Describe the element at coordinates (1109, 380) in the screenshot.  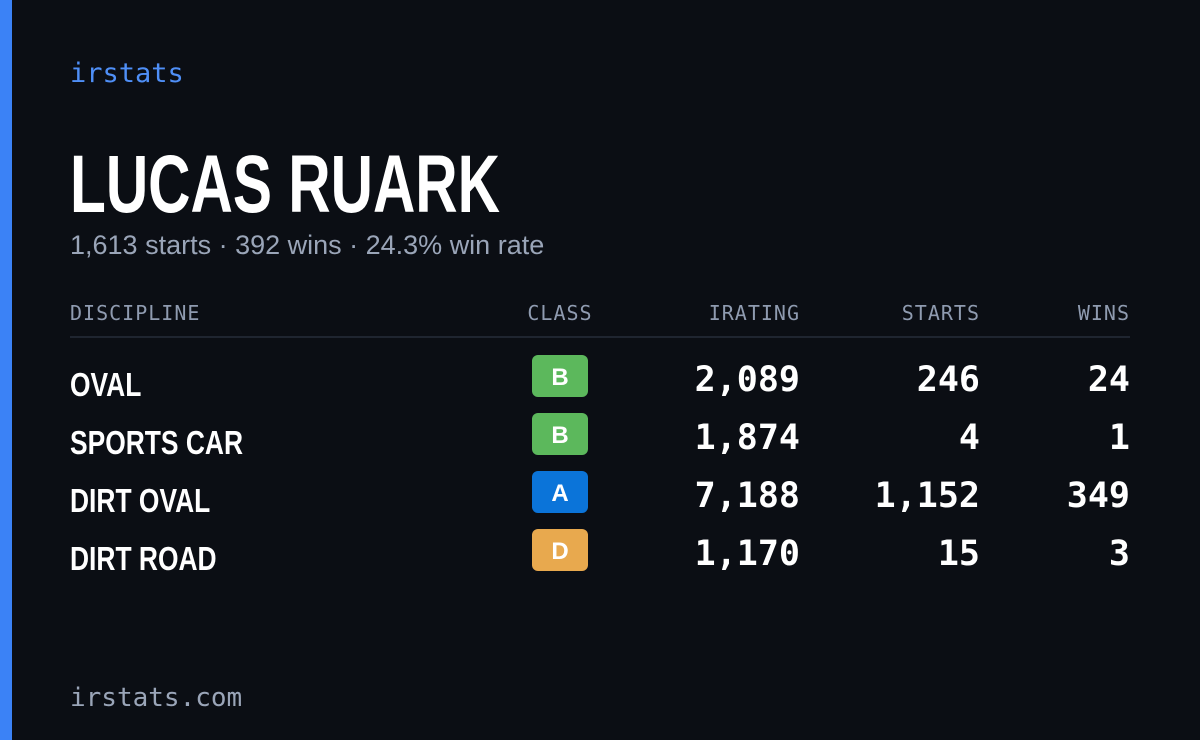
I see `stat-wins: 24` at that location.